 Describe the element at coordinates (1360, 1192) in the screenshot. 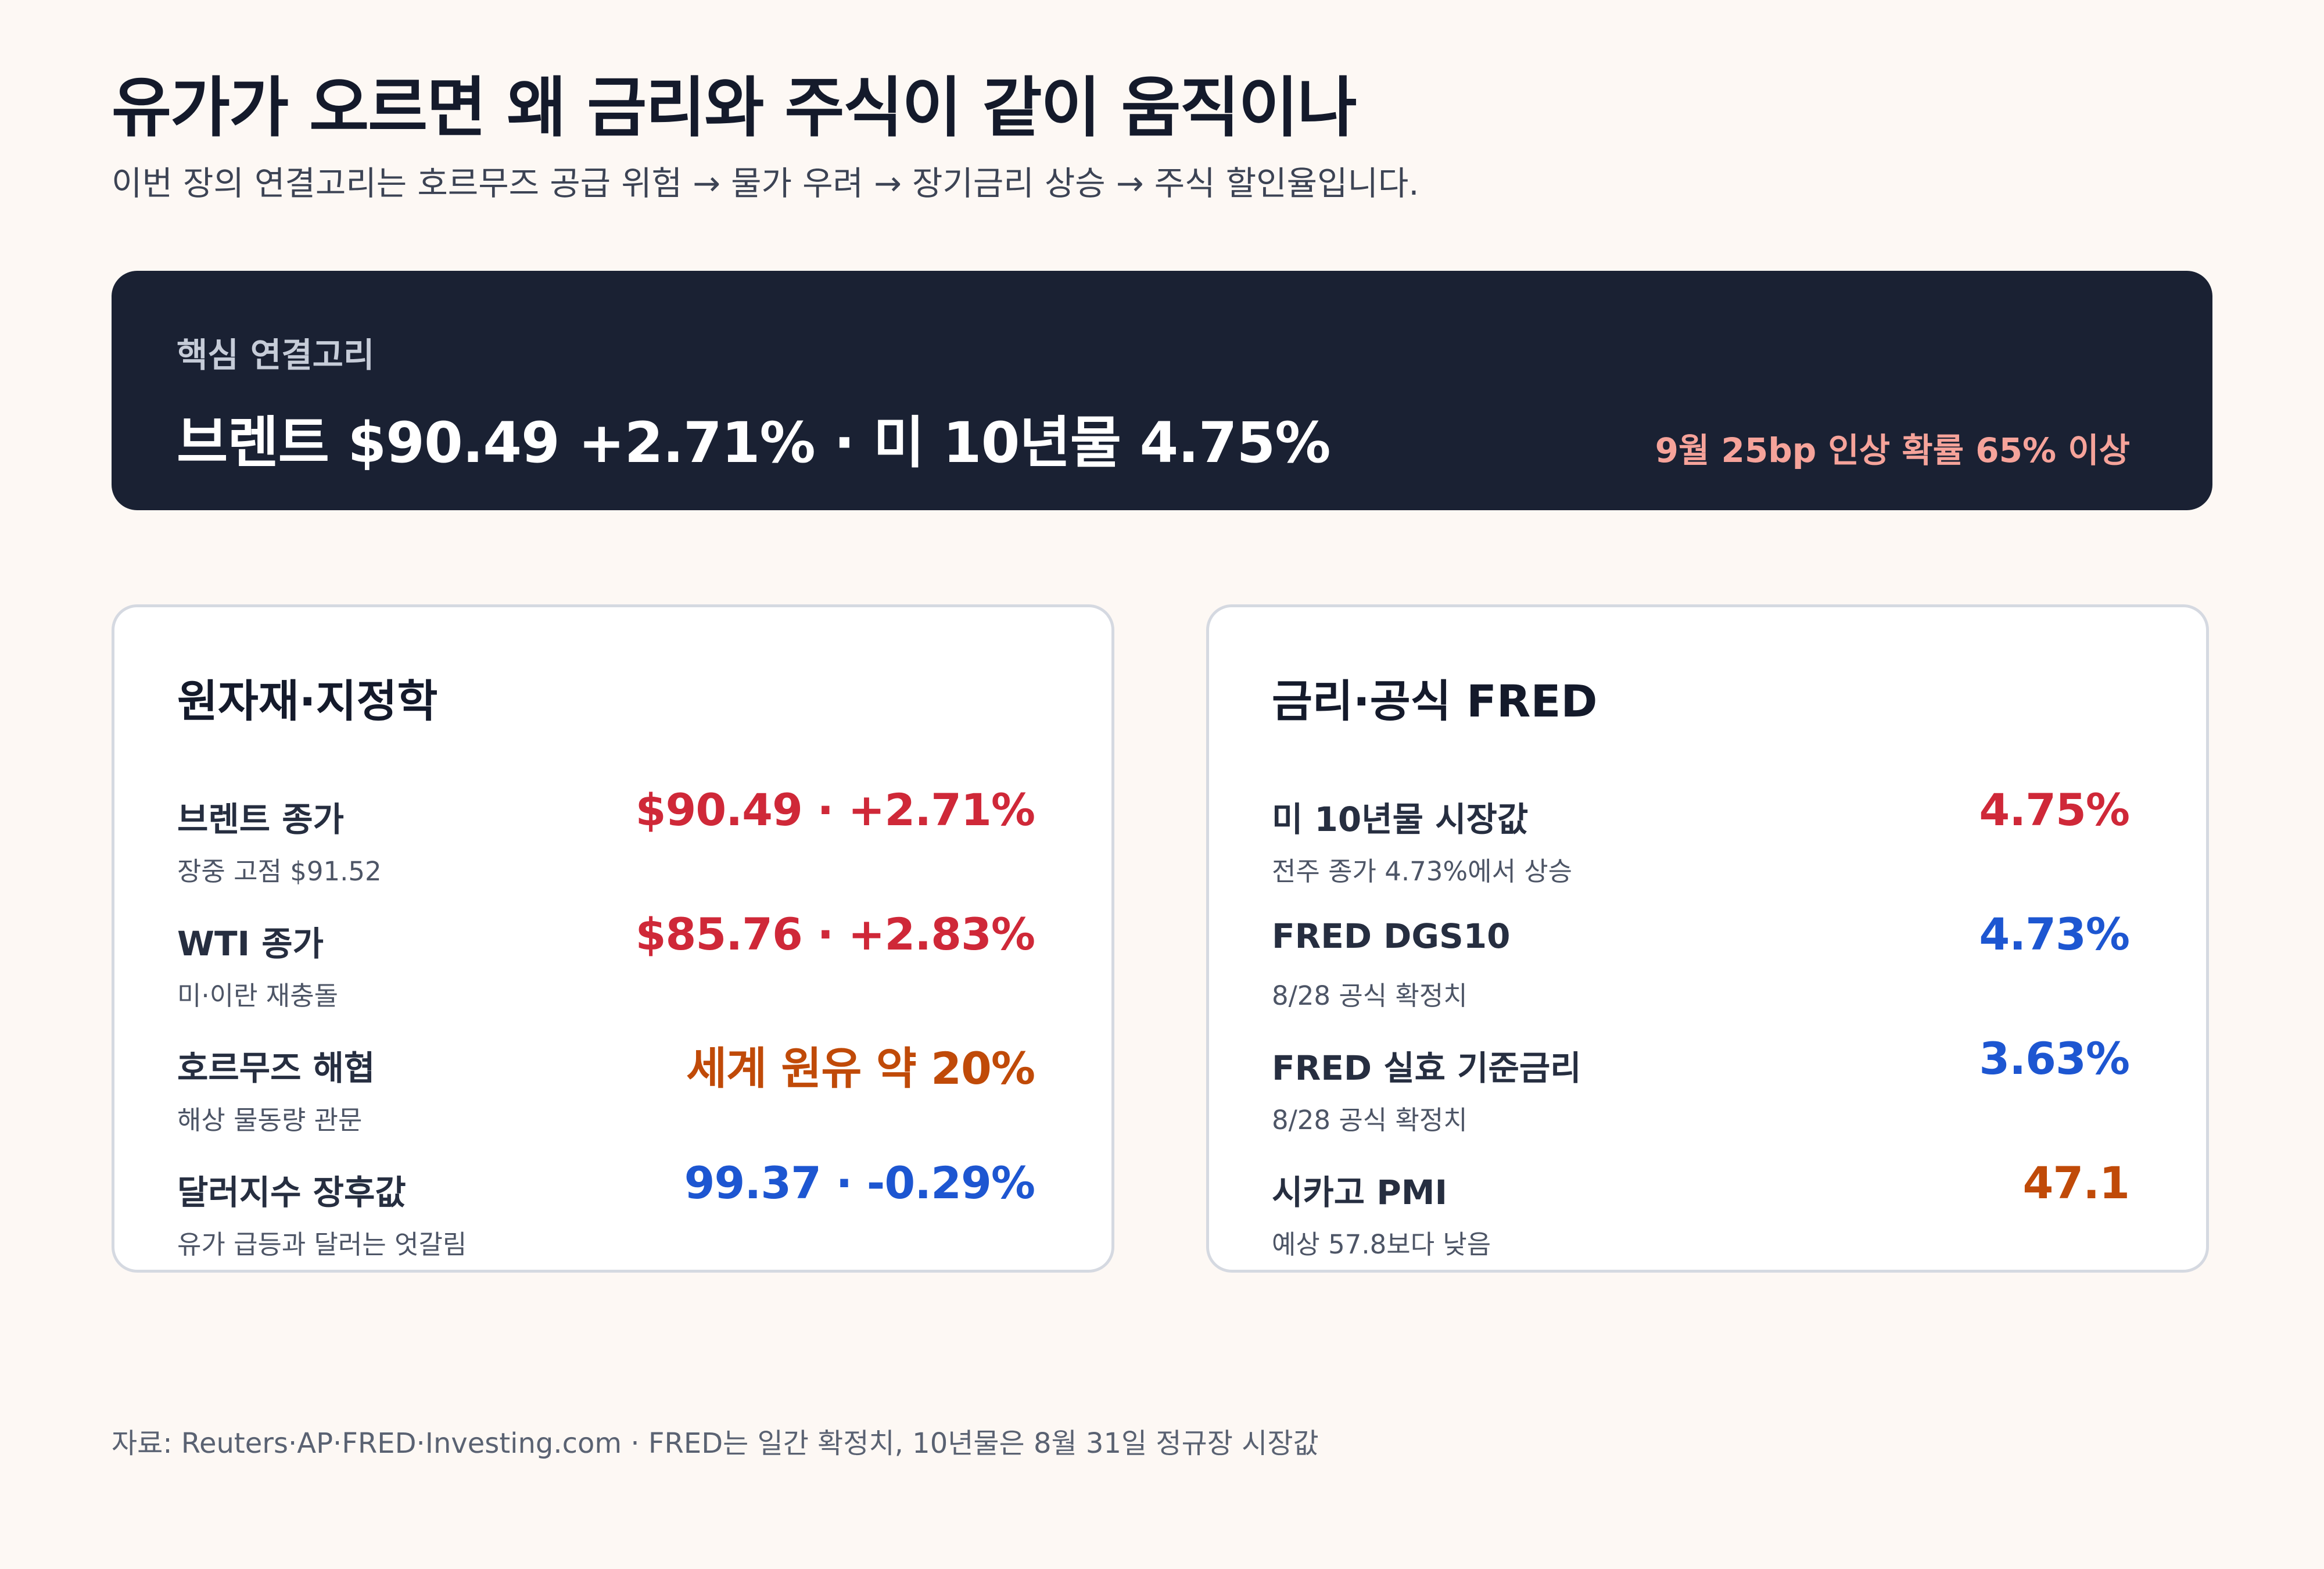

I see `metric-label: 시카고 PMI` at that location.